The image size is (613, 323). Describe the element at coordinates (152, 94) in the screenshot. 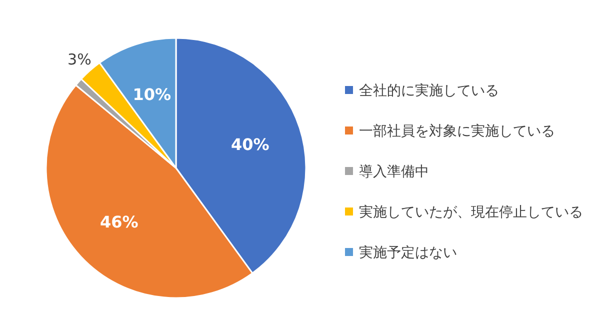

I see `data-label: 10%` at that location.